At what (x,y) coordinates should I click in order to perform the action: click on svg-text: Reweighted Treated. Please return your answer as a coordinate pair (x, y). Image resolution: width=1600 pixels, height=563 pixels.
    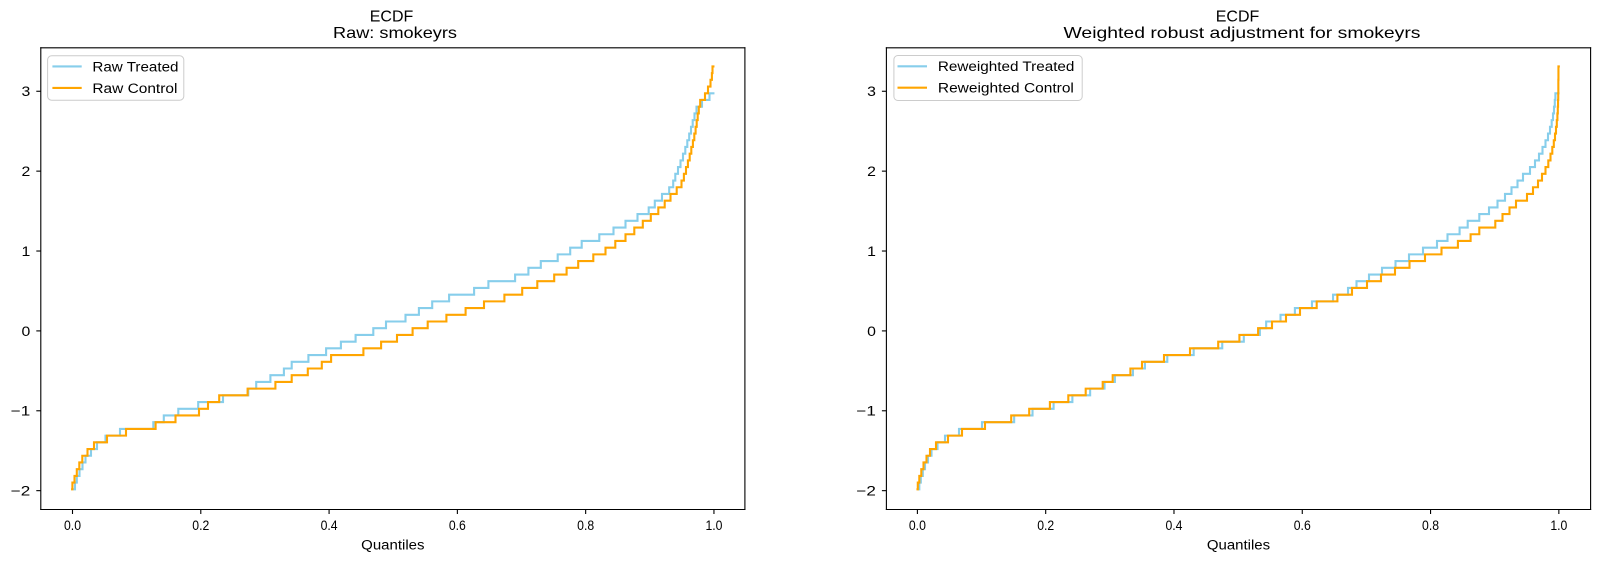
    Looking at the image, I should click on (1006, 66).